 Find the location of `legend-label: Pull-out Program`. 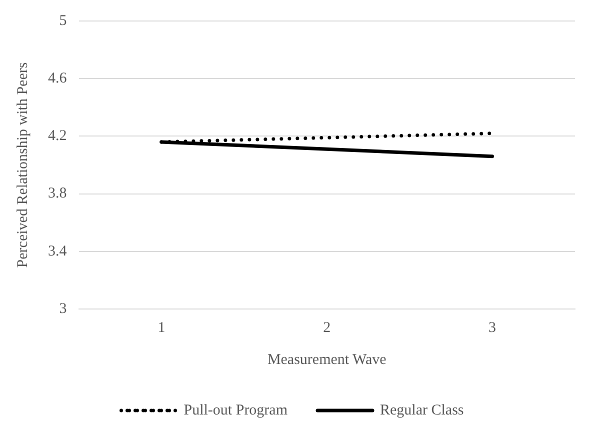

legend-label: Pull-out Program is located at coordinates (236, 410).